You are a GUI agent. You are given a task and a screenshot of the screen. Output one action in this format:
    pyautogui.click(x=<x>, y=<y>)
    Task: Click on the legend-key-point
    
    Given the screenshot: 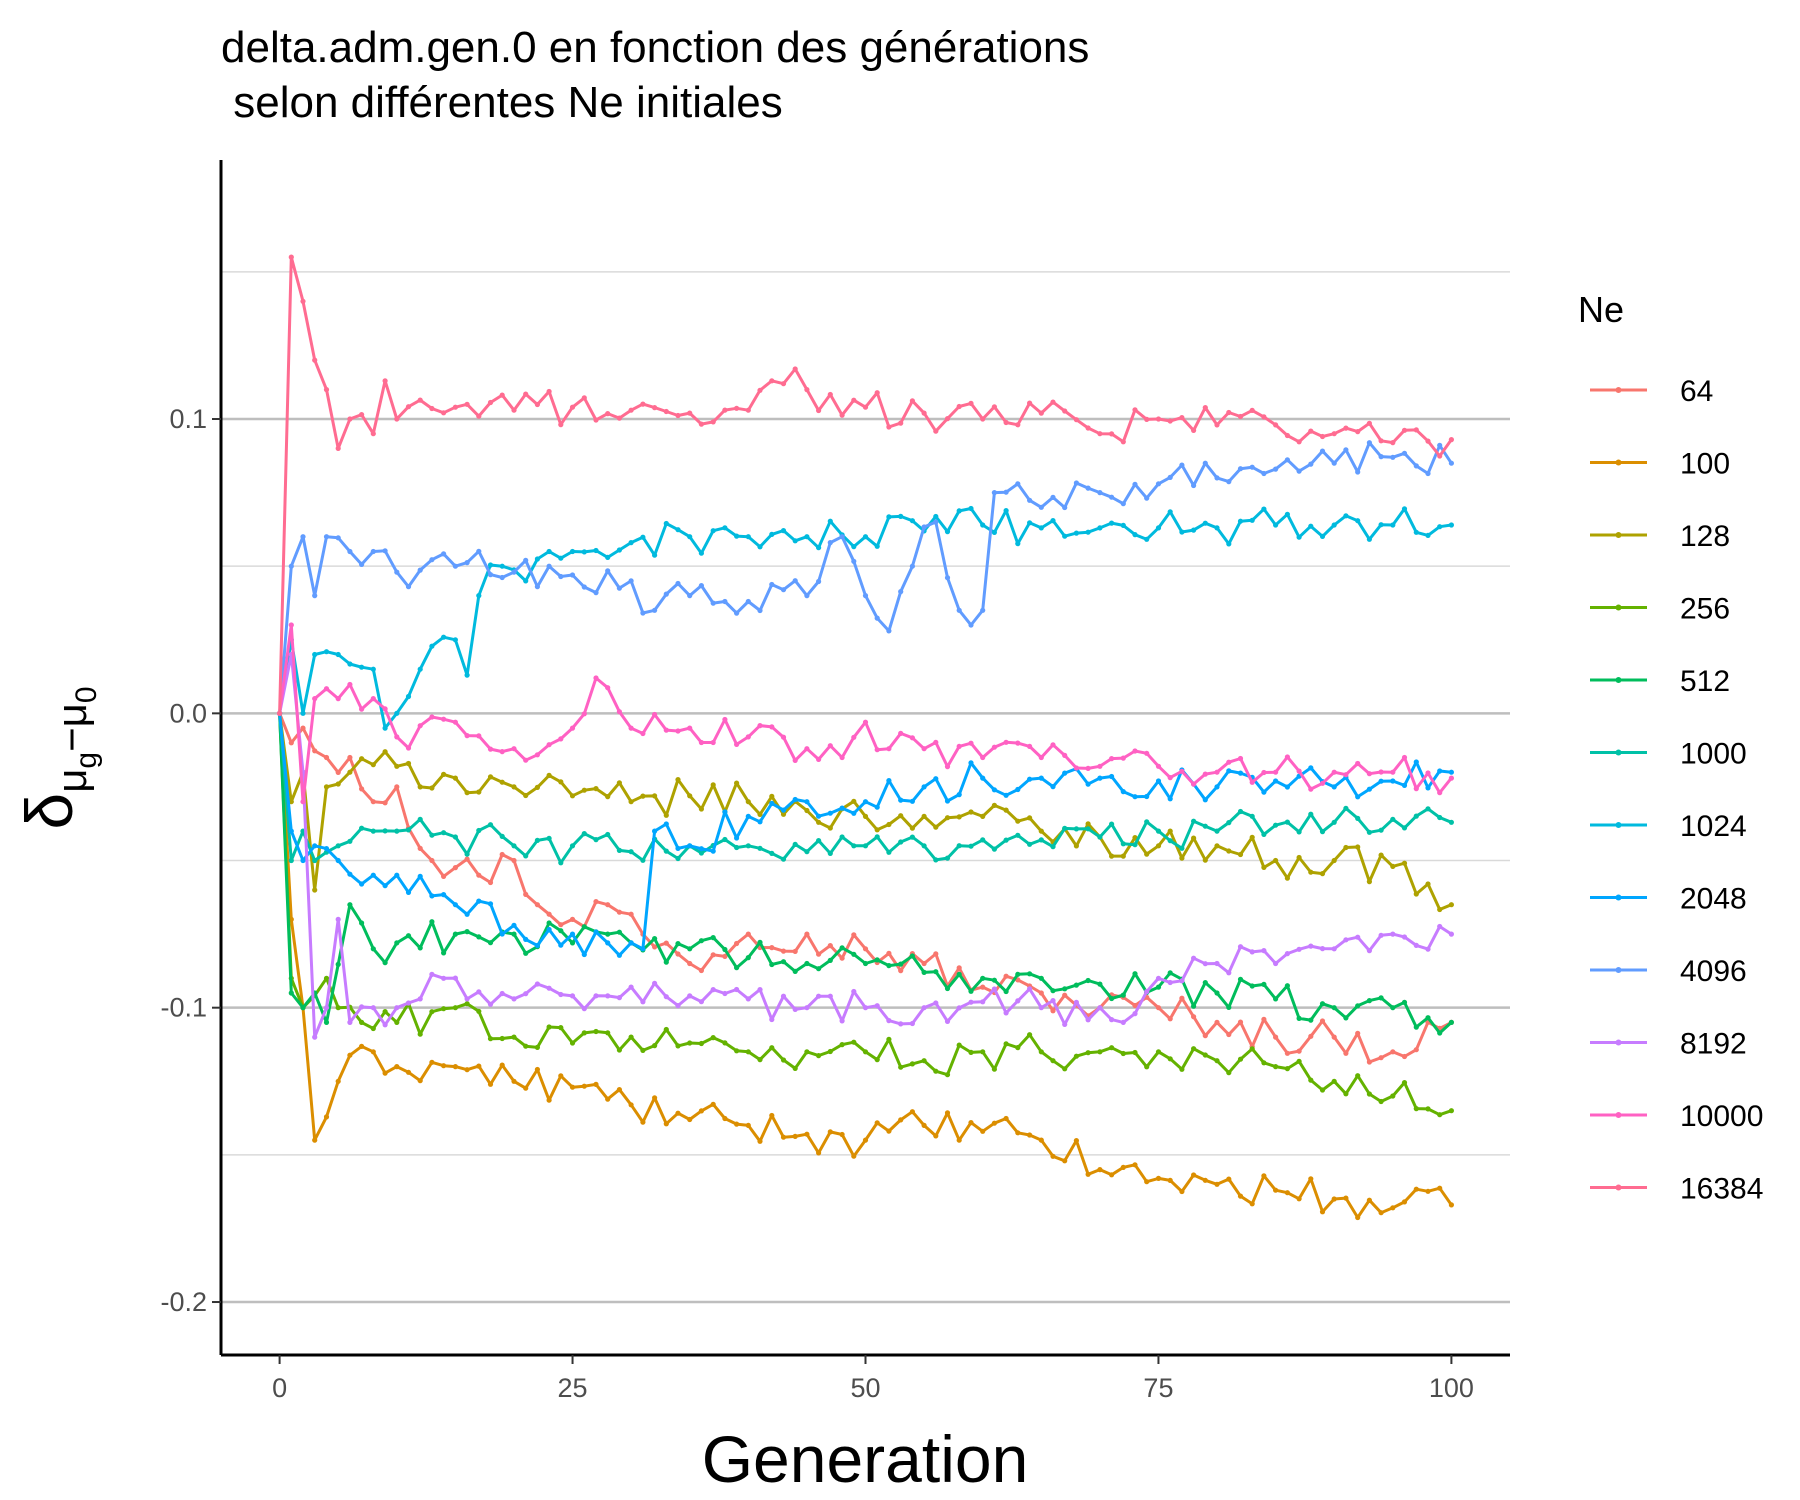 What is the action you would take?
    pyautogui.click(x=1618, y=607)
    